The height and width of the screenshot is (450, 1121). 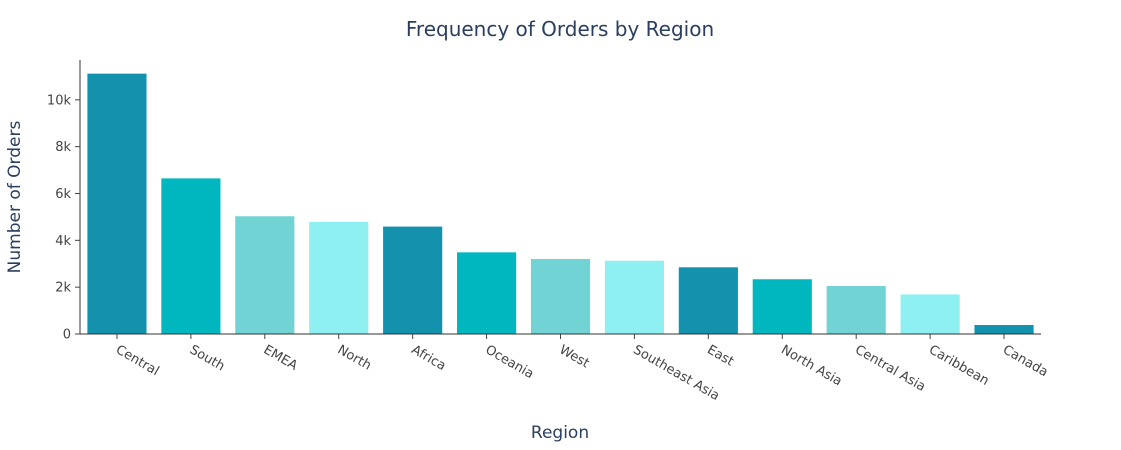 I want to click on x-tick-label: North, so click(x=354, y=357).